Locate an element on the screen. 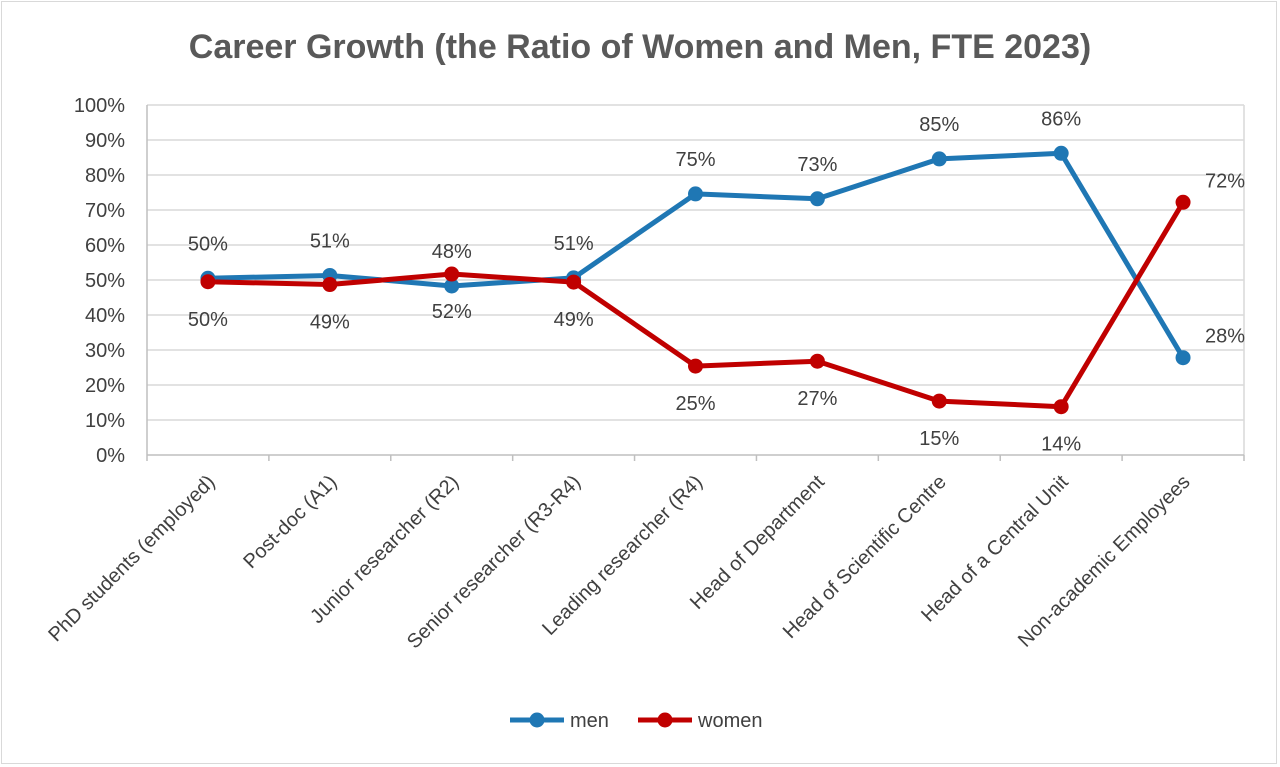 The image size is (1280, 767). y-tick-label: 10% is located at coordinates (105, 421).